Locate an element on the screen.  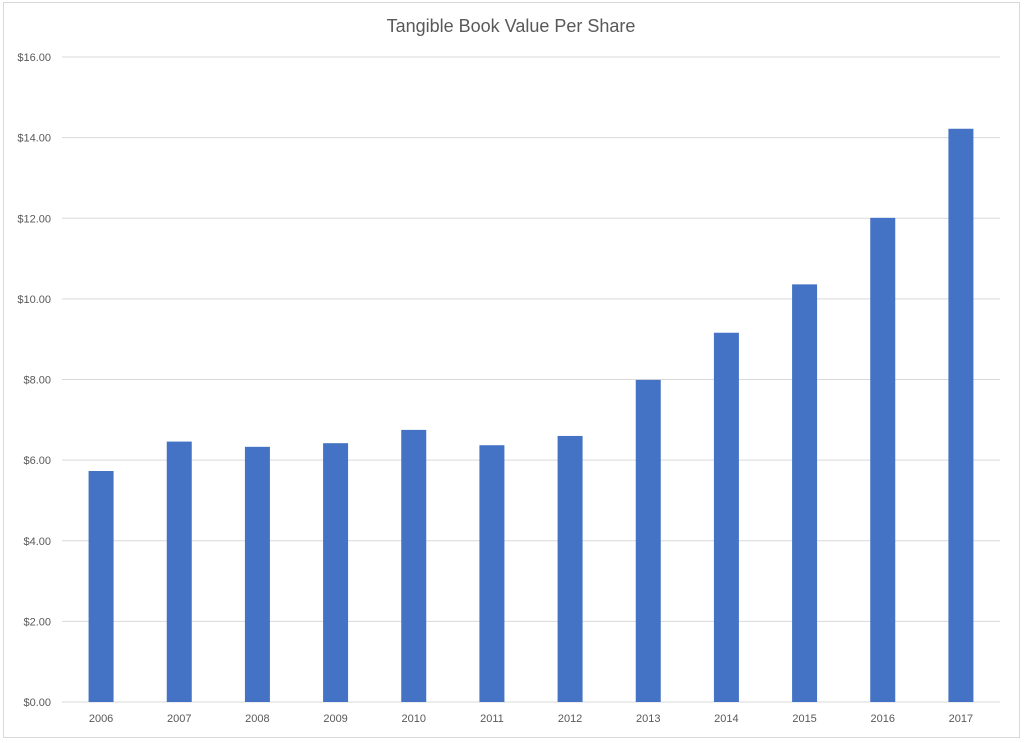
x-tick-label: 2012 is located at coordinates (570, 719).